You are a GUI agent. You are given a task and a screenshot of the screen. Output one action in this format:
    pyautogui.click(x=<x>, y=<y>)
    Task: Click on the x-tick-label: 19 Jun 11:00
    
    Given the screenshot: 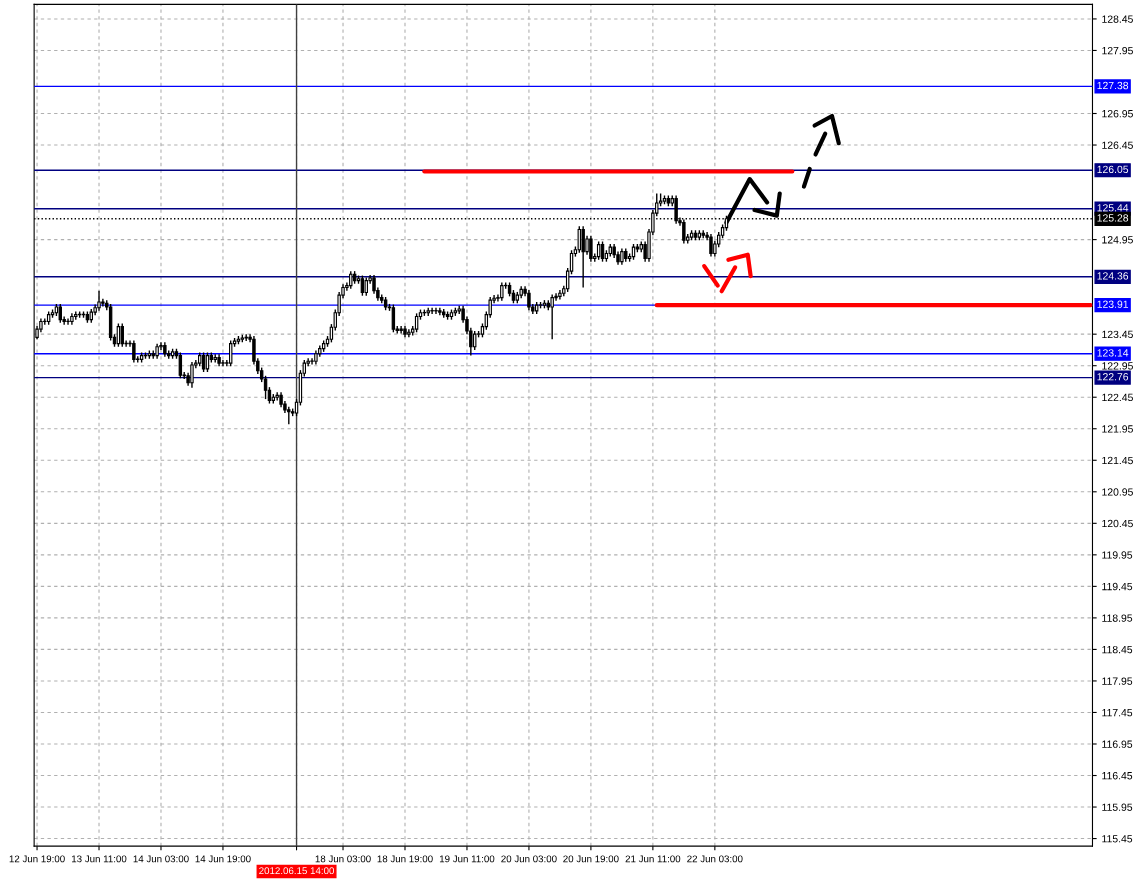 What is the action you would take?
    pyautogui.click(x=467, y=859)
    